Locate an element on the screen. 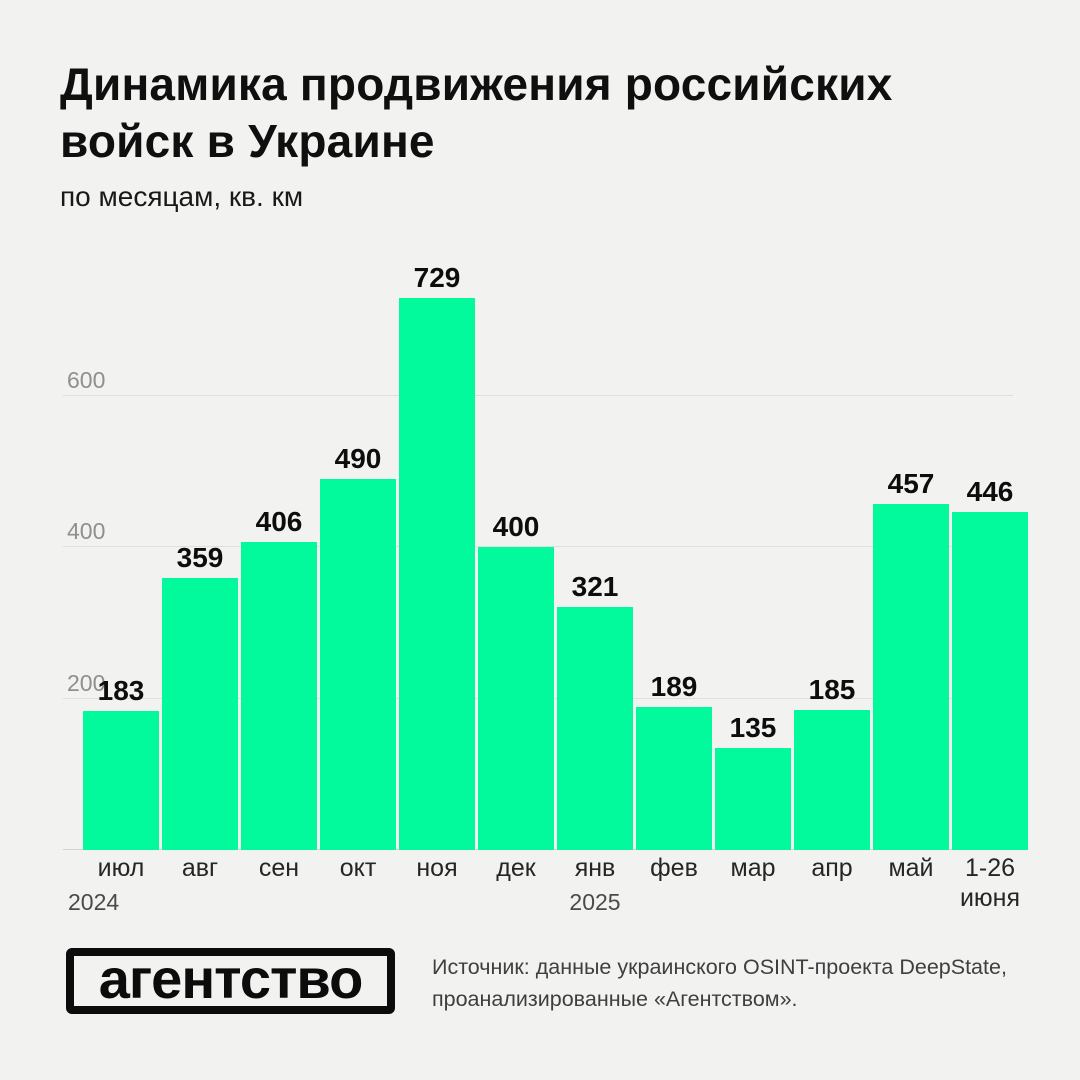 The height and width of the screenshot is (1080, 1080). bar-ноя is located at coordinates (437, 574).